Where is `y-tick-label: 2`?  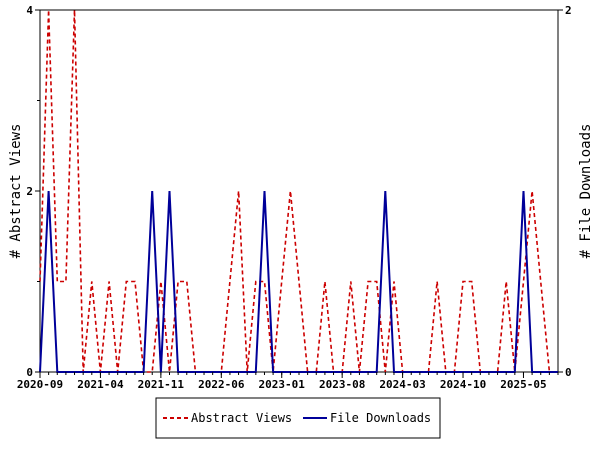 y-tick-label: 2 is located at coordinates (29, 191).